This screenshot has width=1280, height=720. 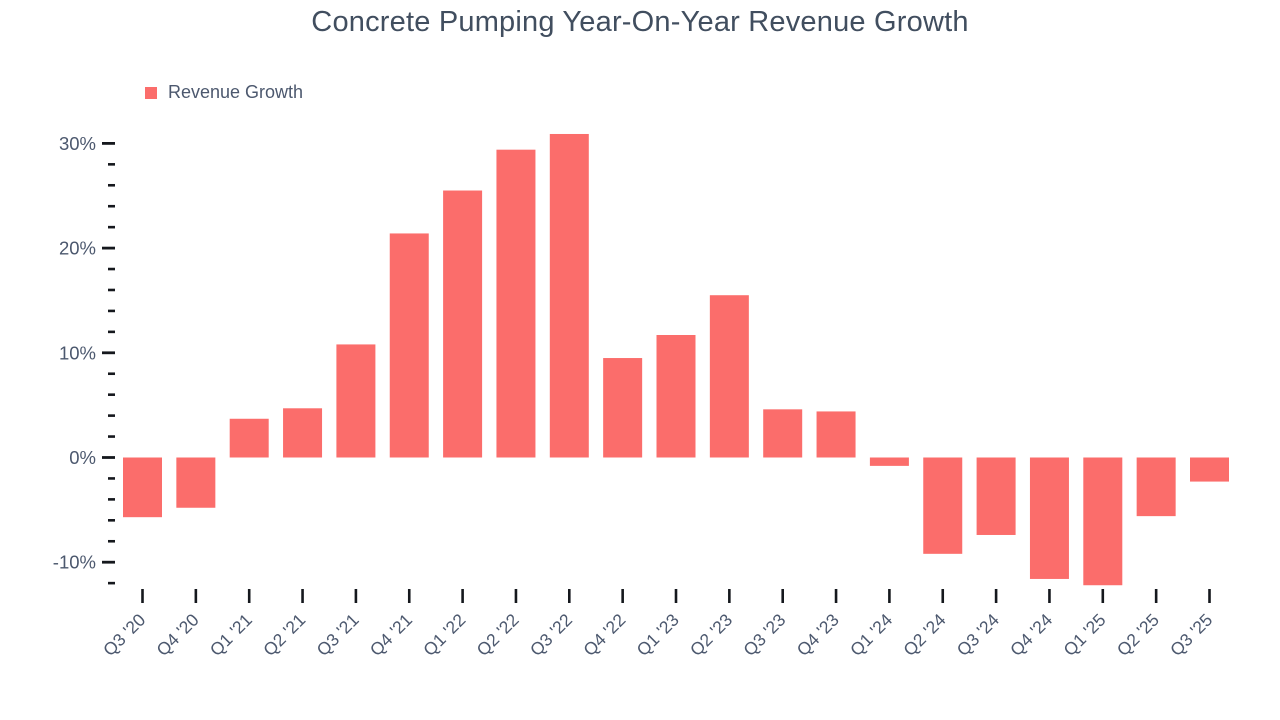 I want to click on x-axis-tick-label: Q3 '25, so click(x=1191, y=635).